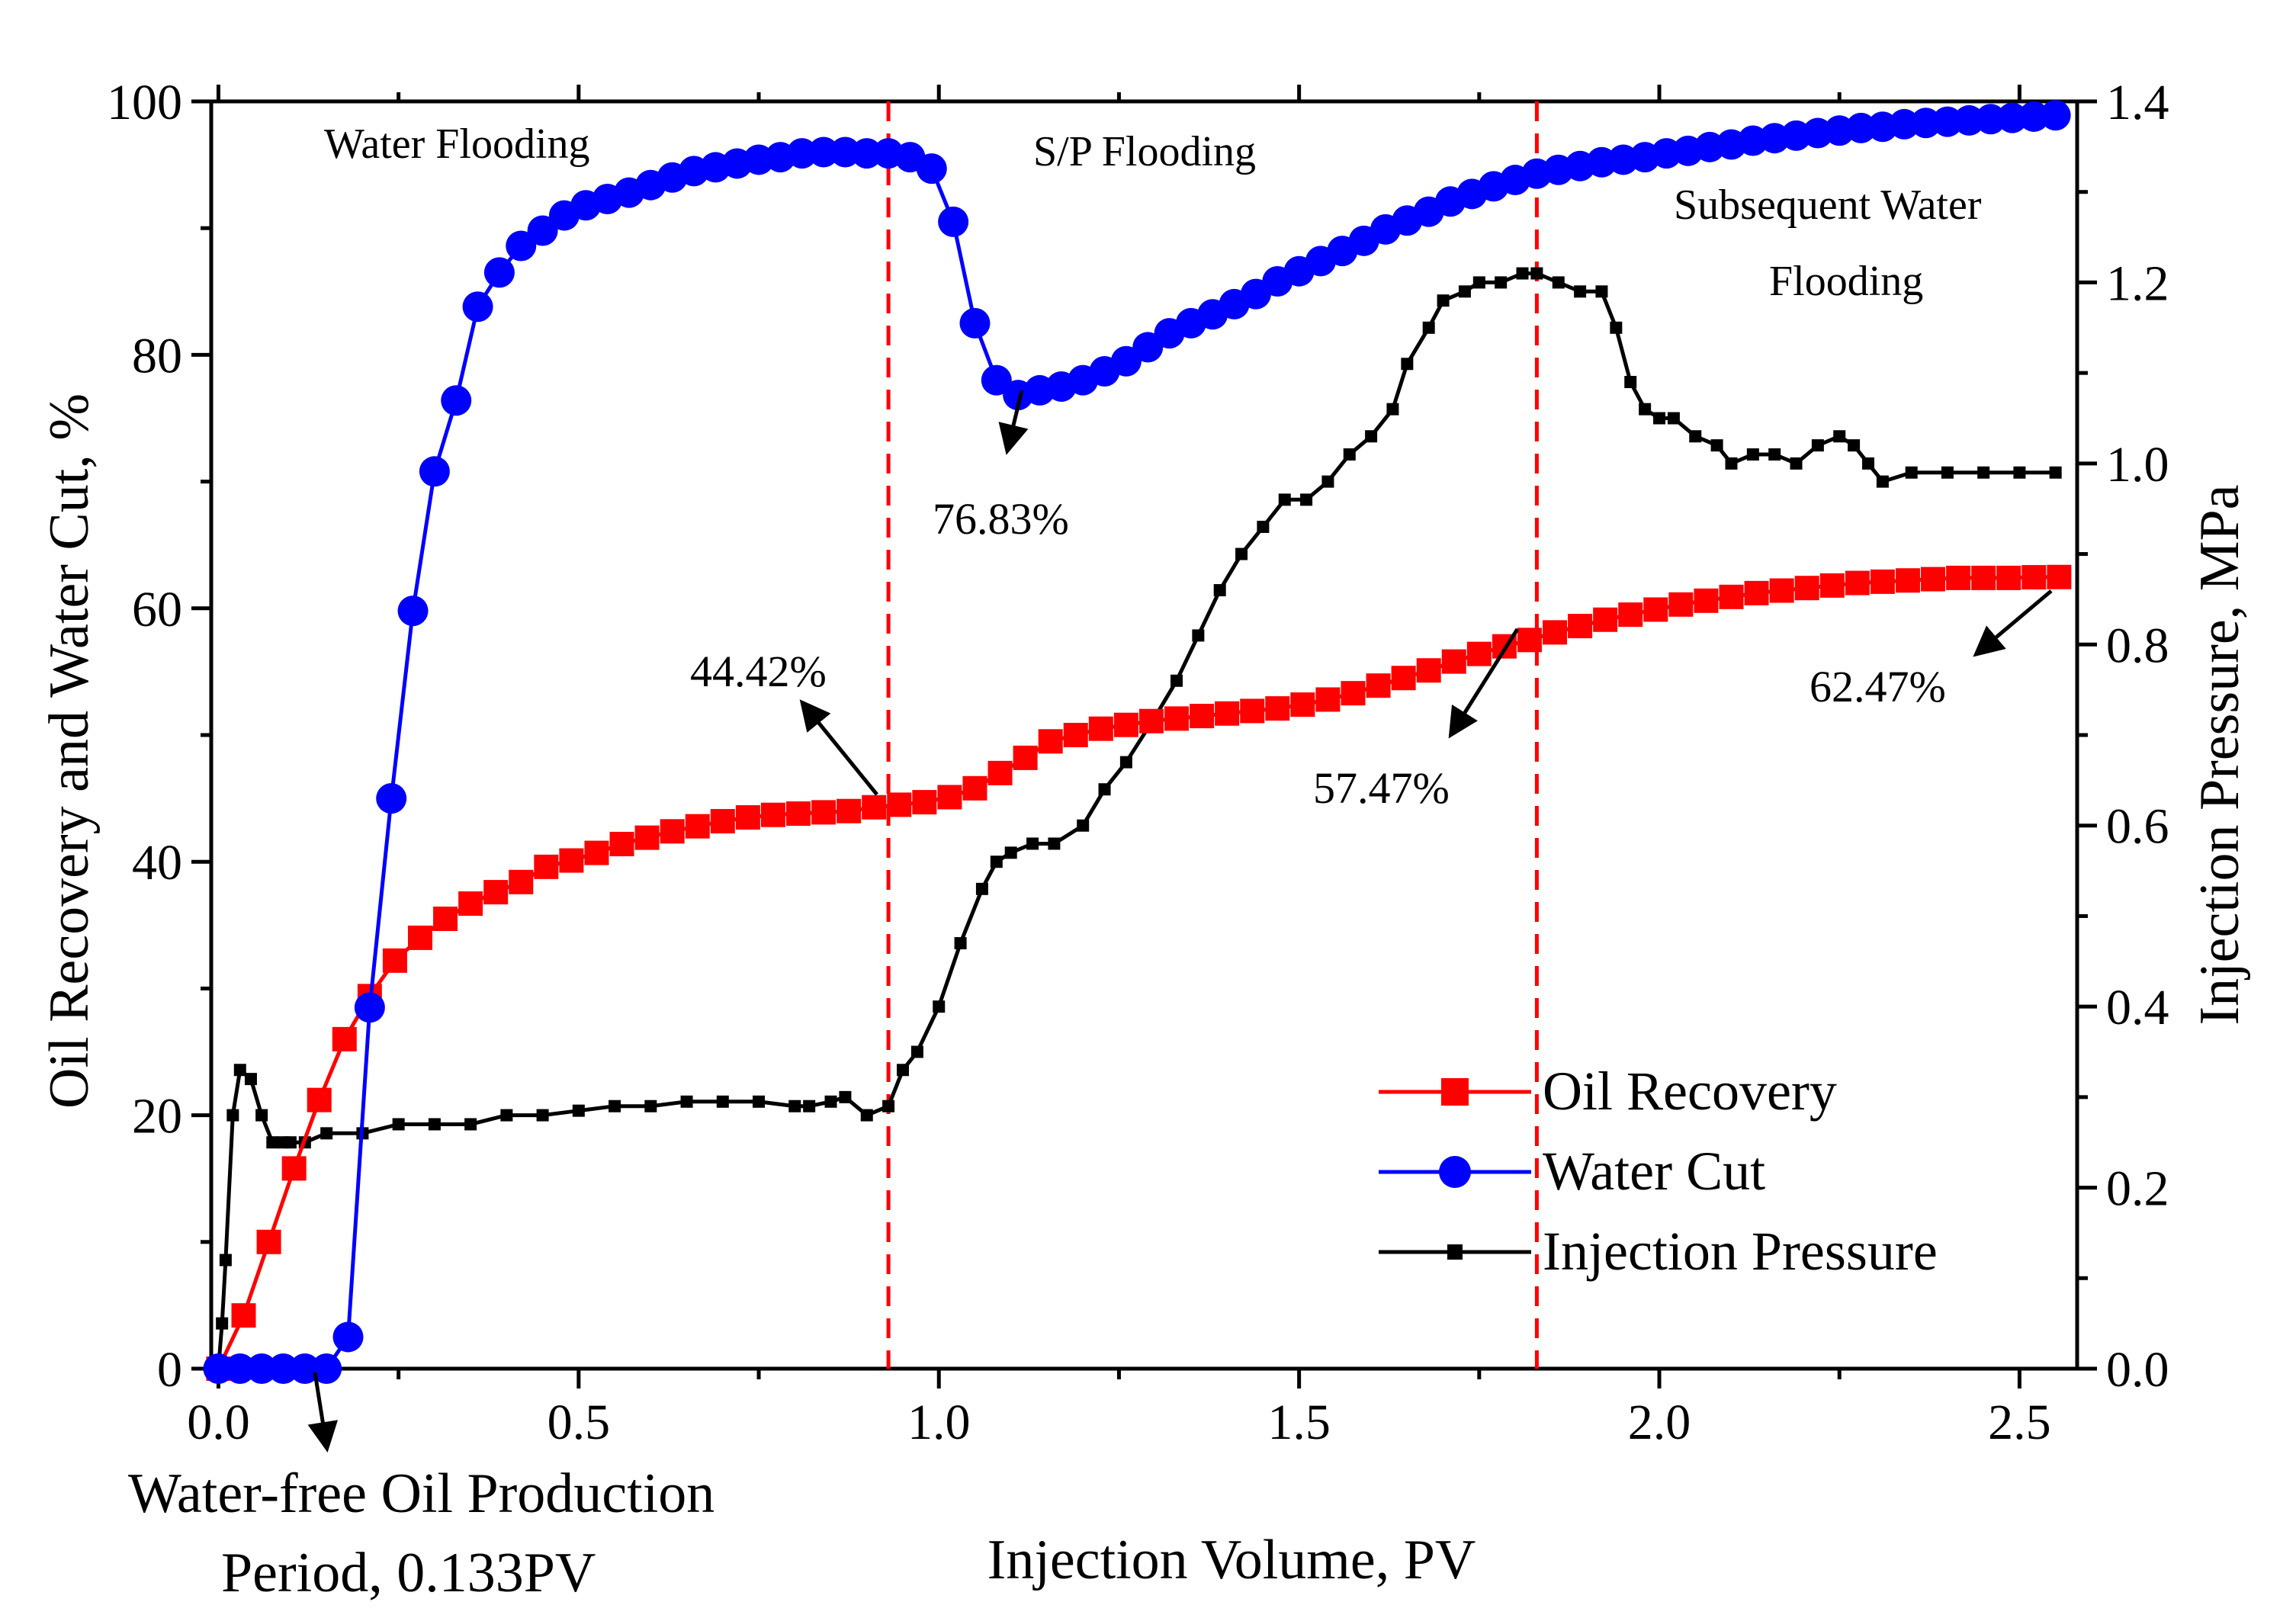 This screenshot has height=1618, width=2296. I want to click on y2-tick-label: 0.2, so click(2137, 1189).